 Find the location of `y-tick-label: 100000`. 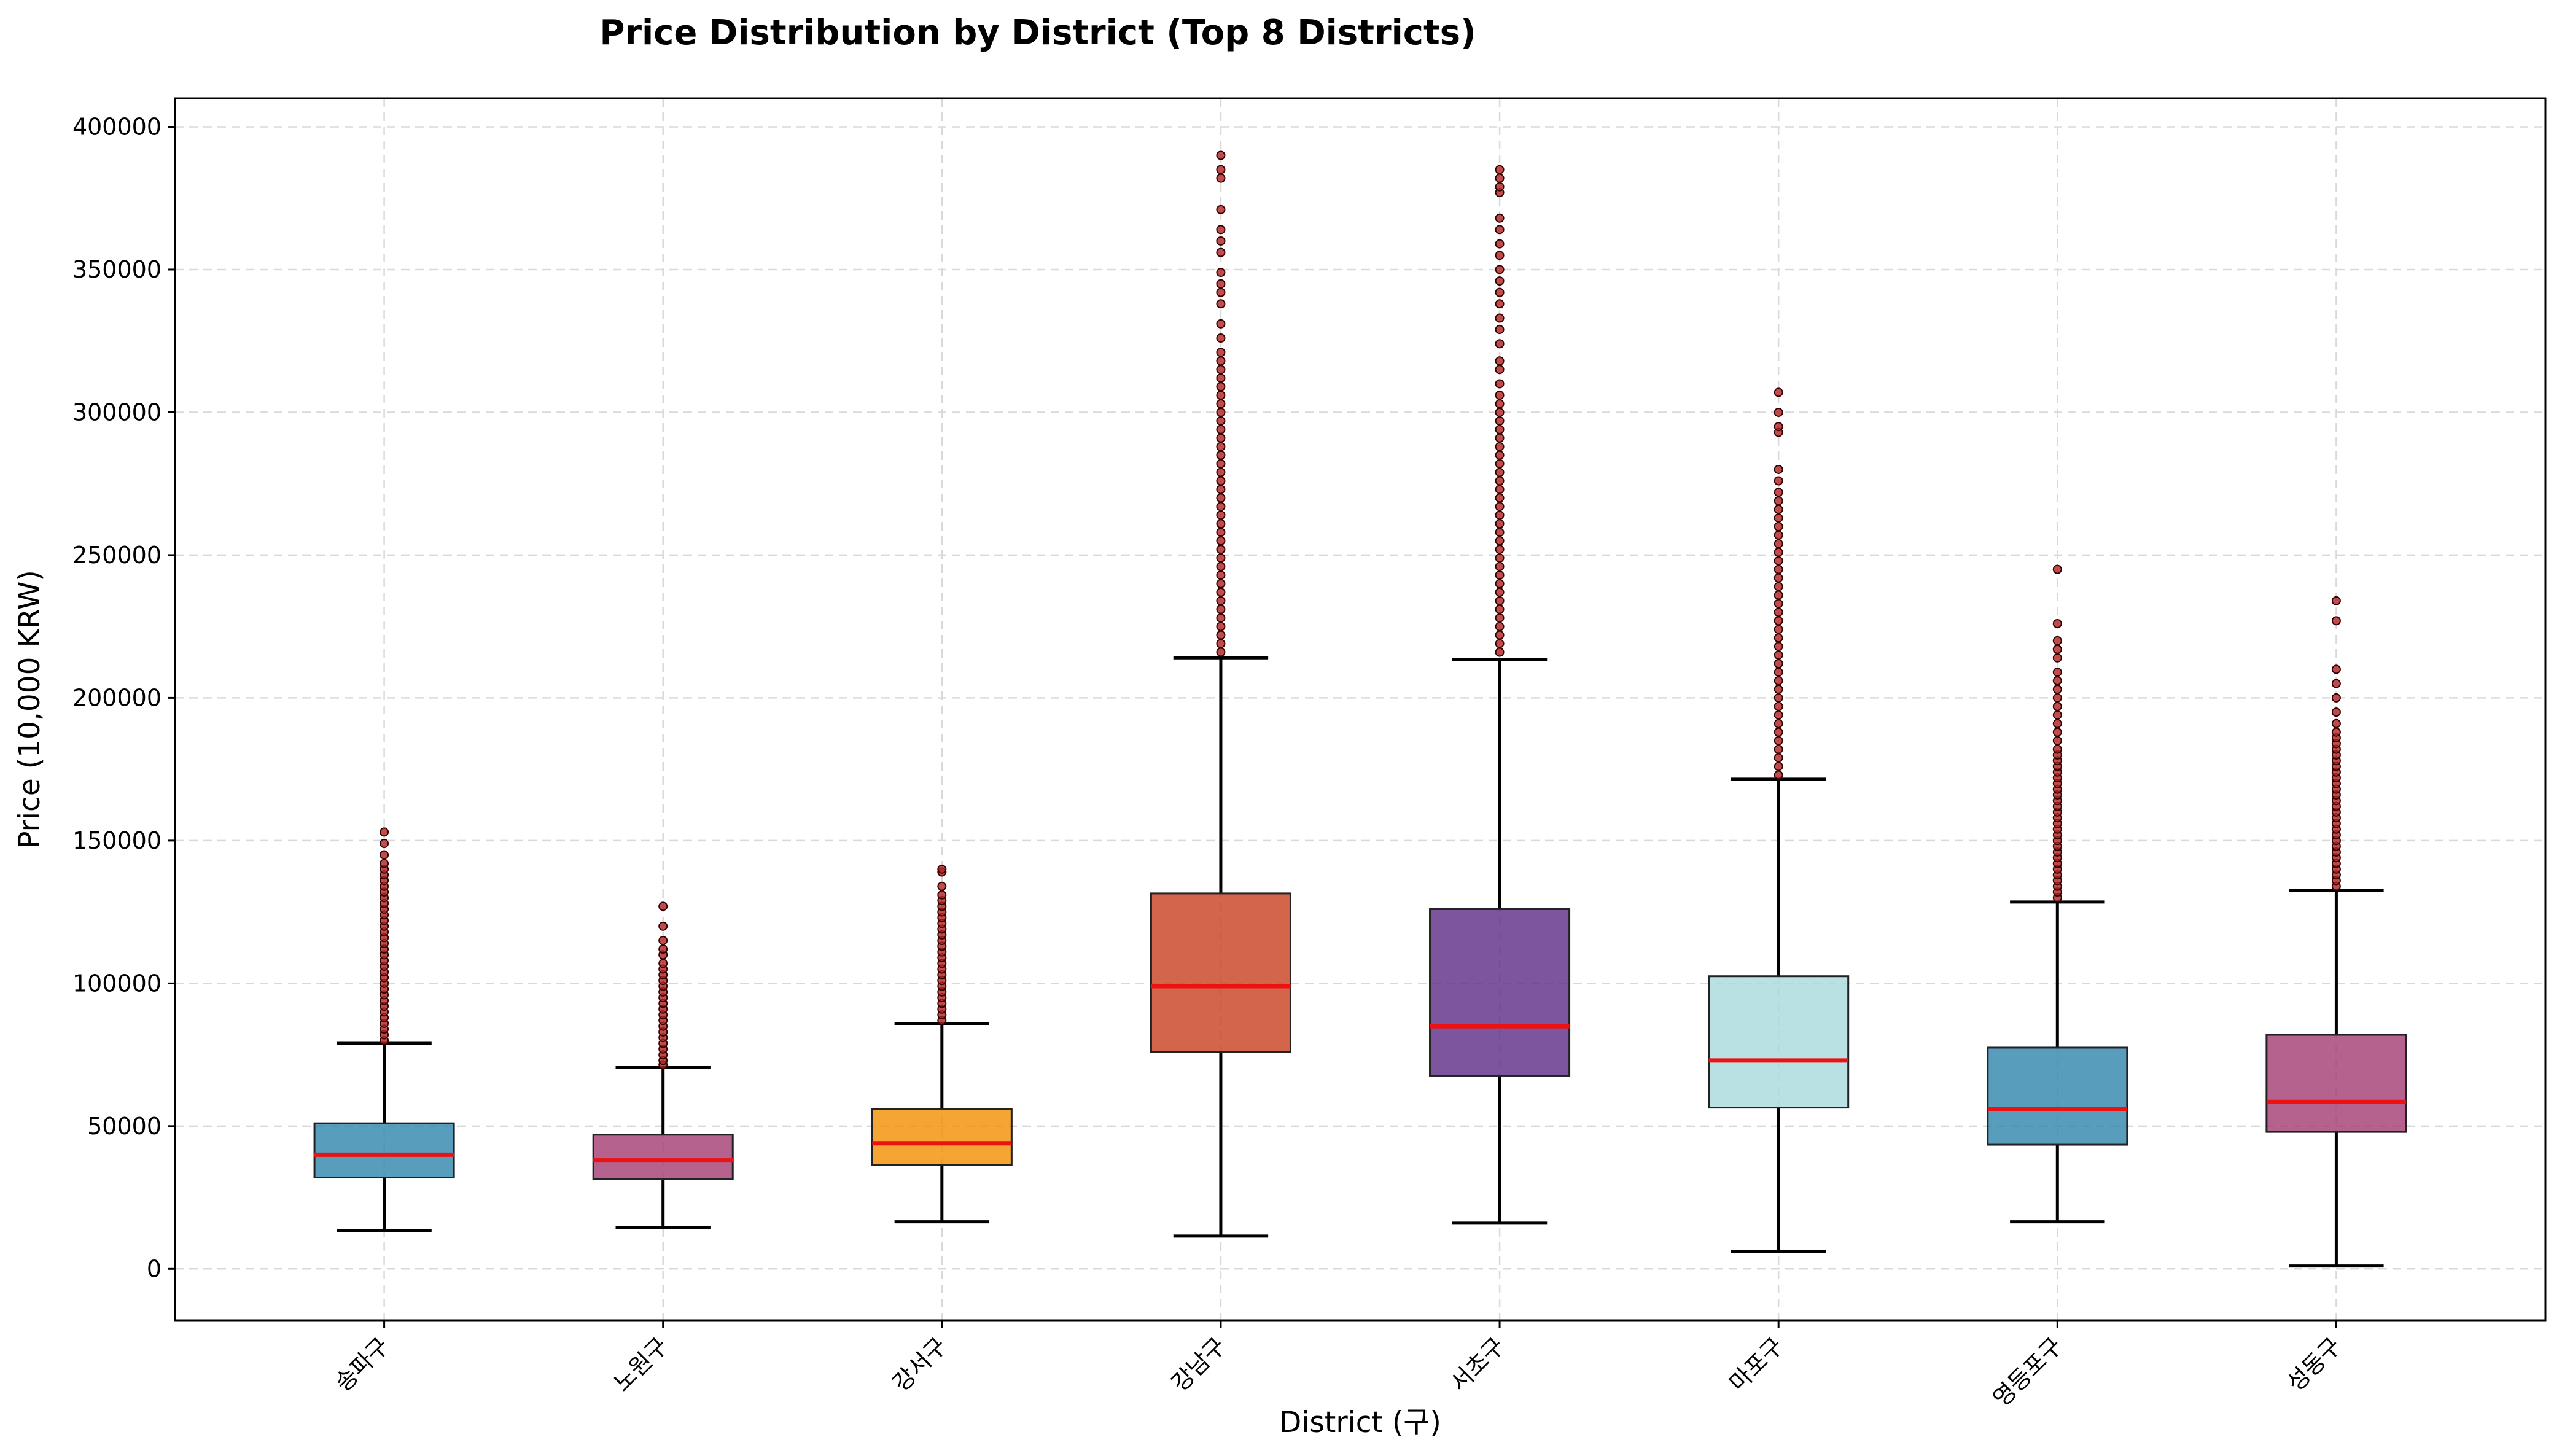

y-tick-label: 100000 is located at coordinates (117, 983).